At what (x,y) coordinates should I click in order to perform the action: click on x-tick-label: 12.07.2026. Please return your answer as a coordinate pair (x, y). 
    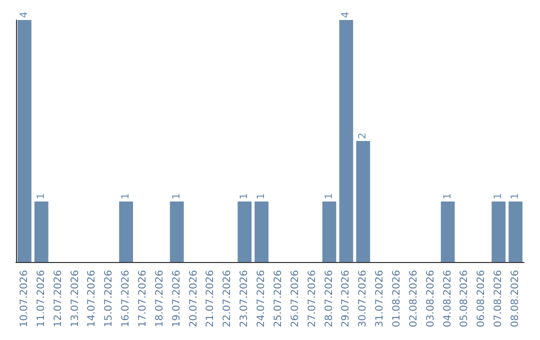
    Looking at the image, I should click on (58, 299).